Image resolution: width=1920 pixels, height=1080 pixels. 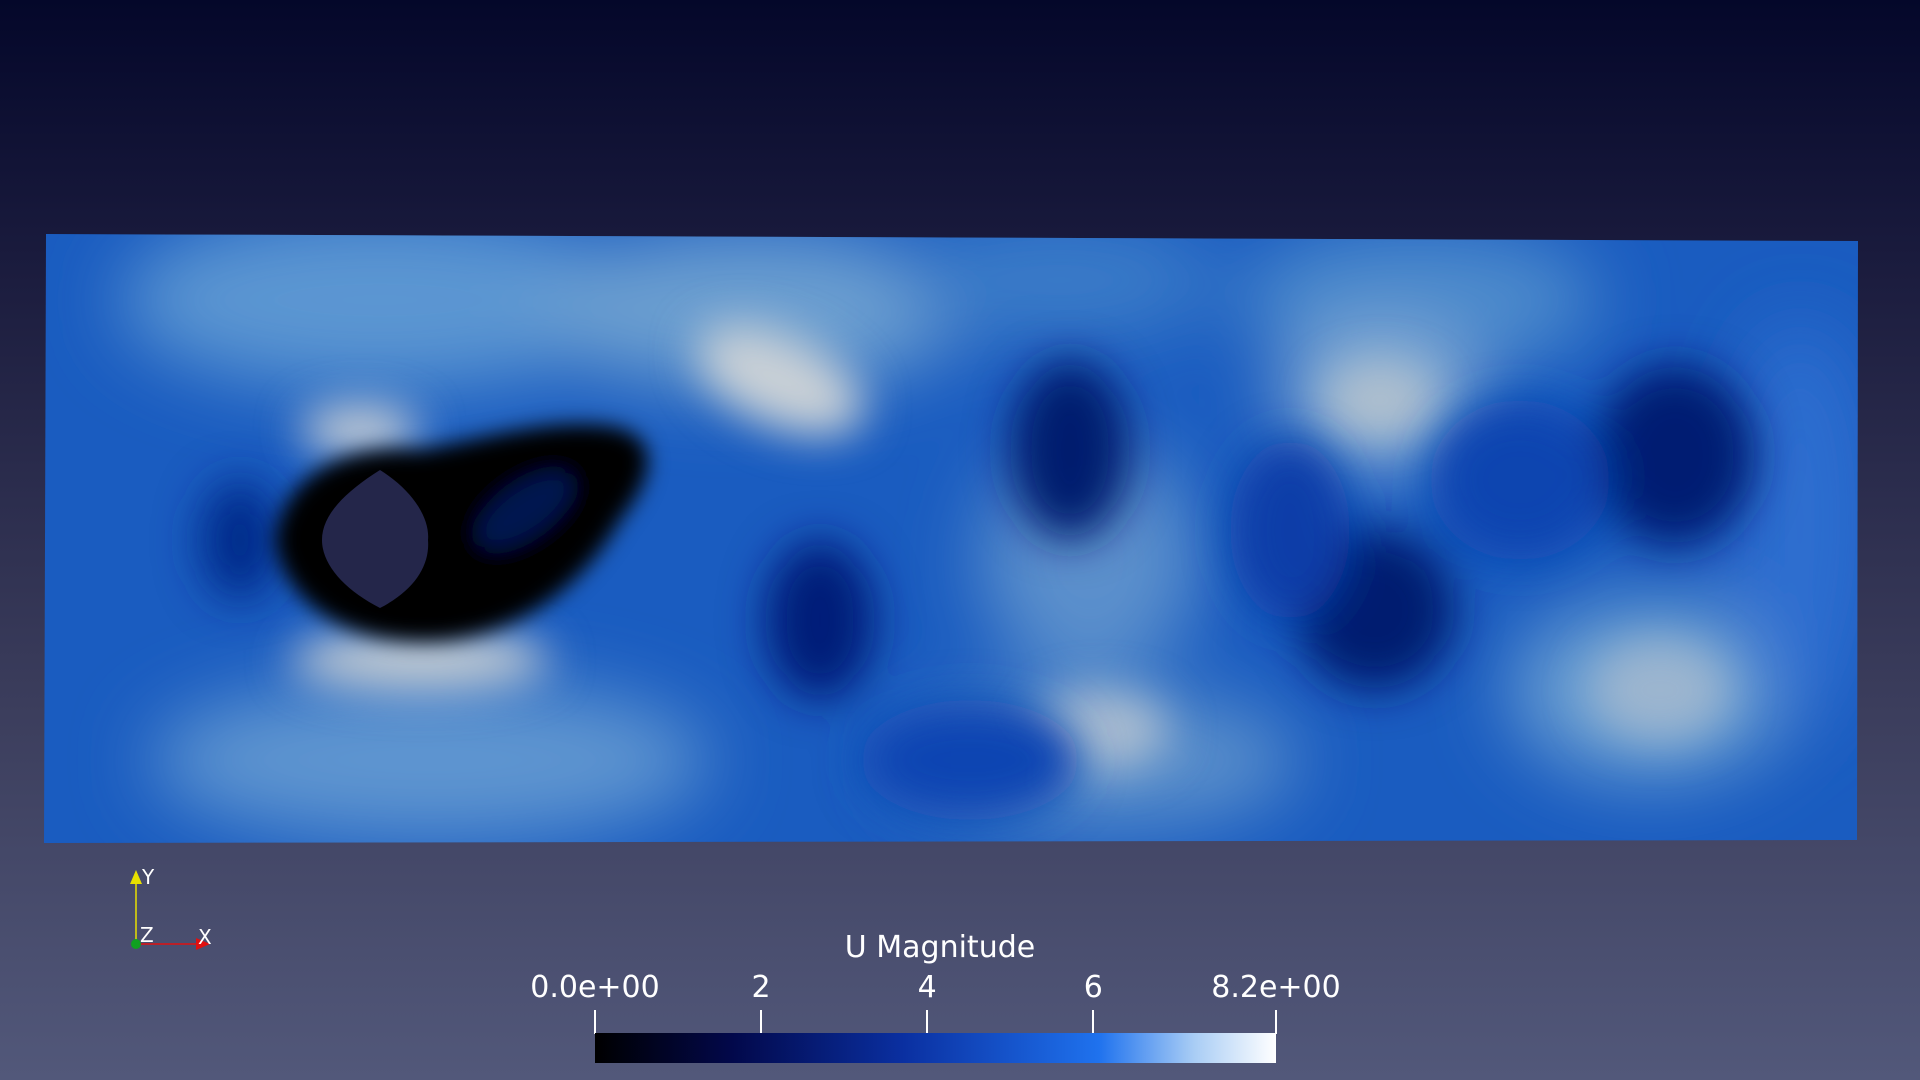 What do you see at coordinates (147, 935) in the screenshot?
I see `z-axis-label: Z` at bounding box center [147, 935].